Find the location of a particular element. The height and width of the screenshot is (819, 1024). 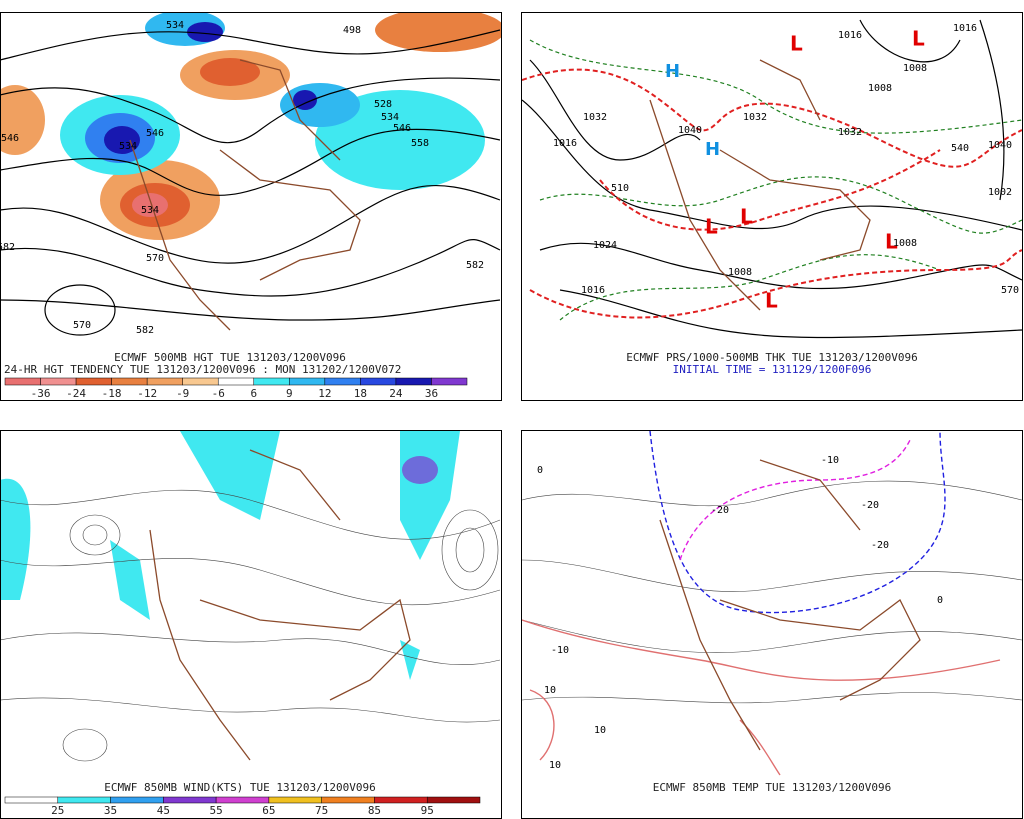

contour-label: 528 is located at coordinates (383, 104).